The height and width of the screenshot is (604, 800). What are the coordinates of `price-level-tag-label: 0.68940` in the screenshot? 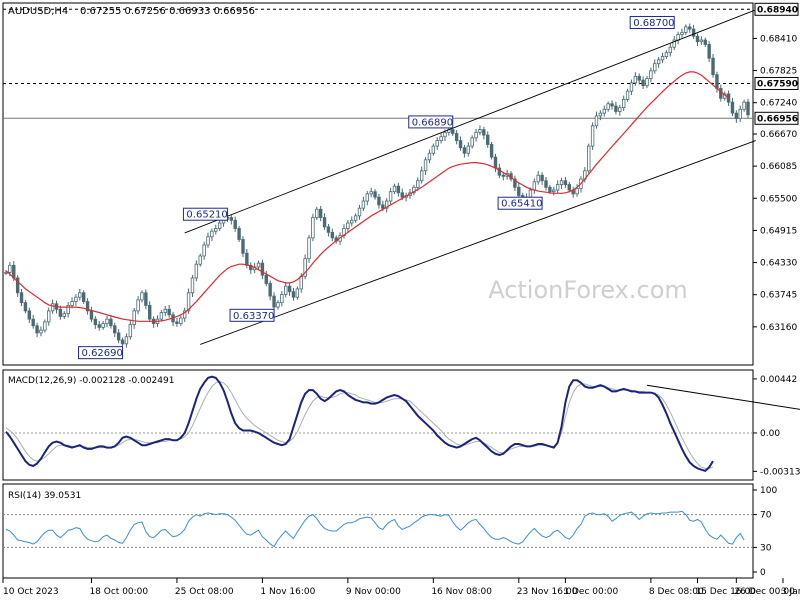 It's located at (777, 10).